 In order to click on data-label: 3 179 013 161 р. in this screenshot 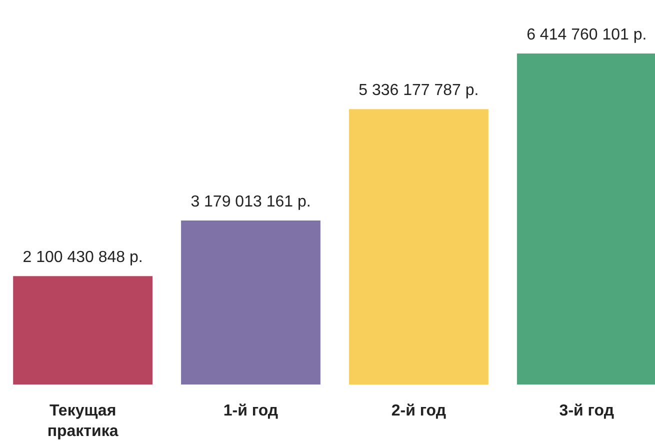, I will do `click(250, 201)`.